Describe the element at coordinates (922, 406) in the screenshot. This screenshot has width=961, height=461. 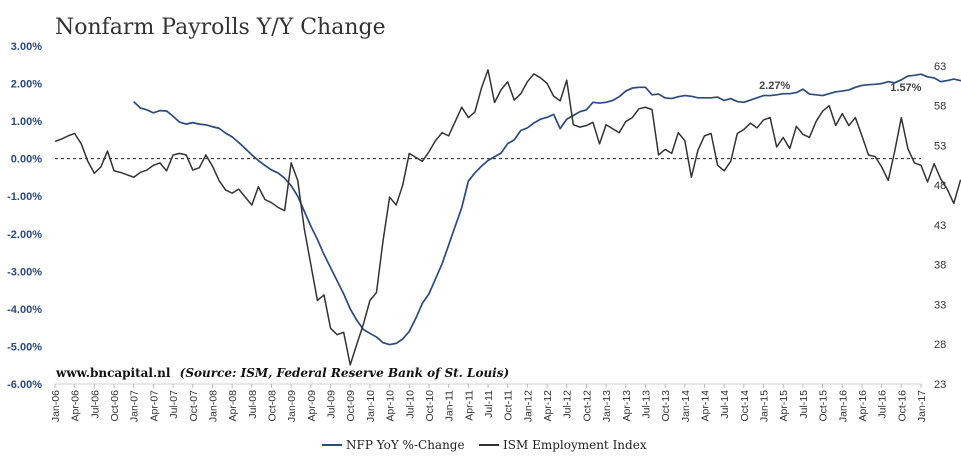
I see `x-tick-label: Jan-17` at that location.